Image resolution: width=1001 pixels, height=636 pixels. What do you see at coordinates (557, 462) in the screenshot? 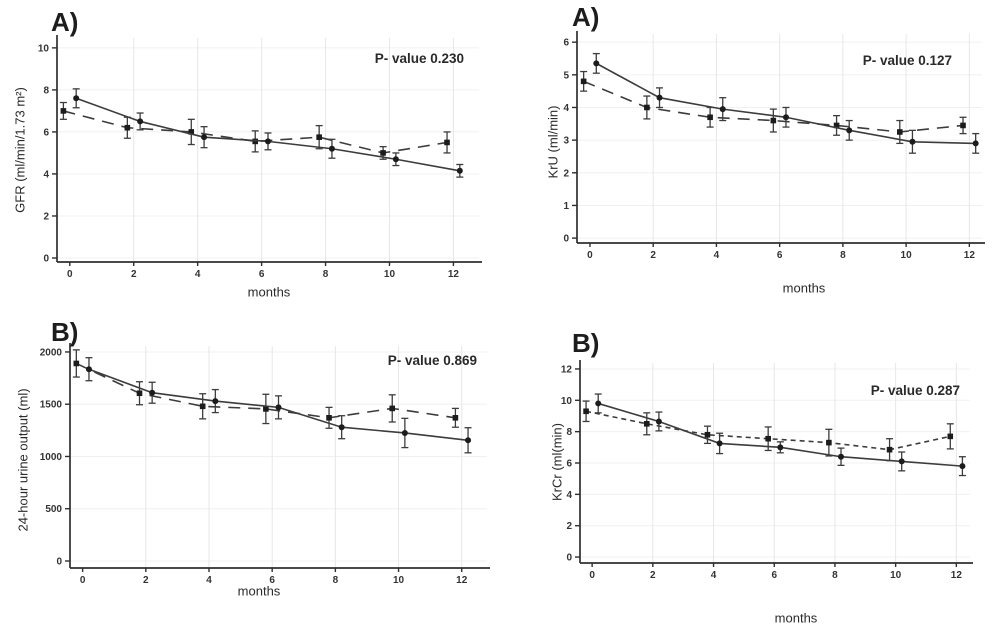
I see `y-axis-label-krcr: KrCr (ml(min)` at bounding box center [557, 462].